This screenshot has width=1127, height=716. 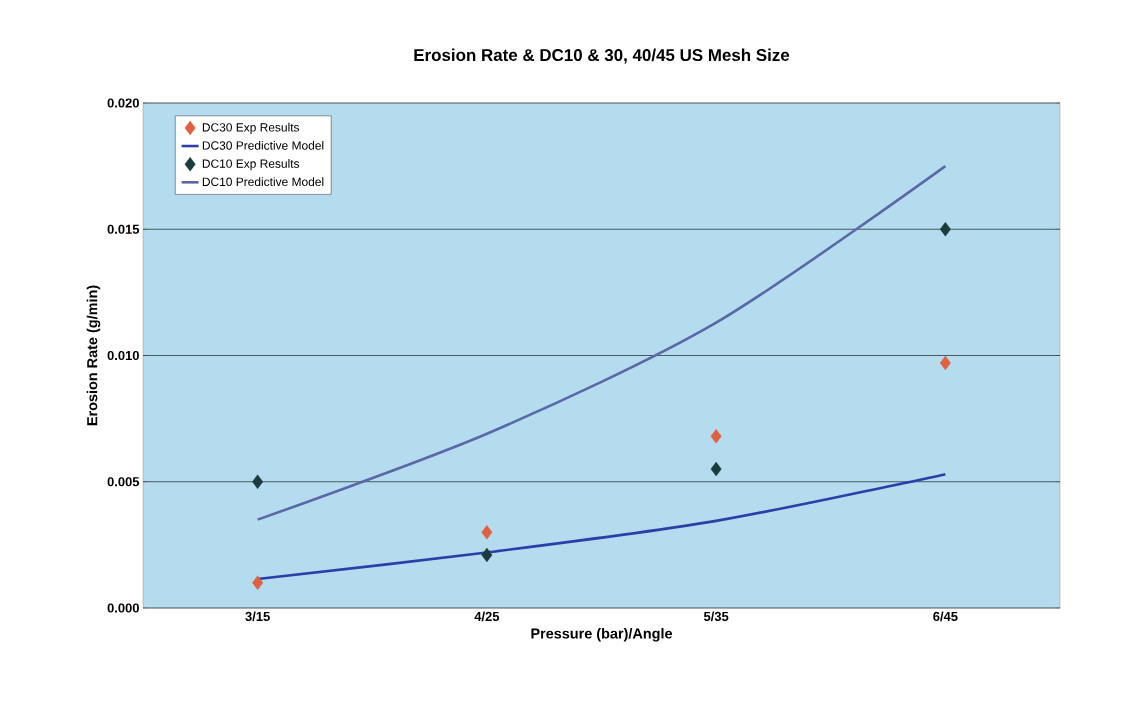 What do you see at coordinates (93, 355) in the screenshot?
I see `y-axis-title: Erosion Rate (g/min)` at bounding box center [93, 355].